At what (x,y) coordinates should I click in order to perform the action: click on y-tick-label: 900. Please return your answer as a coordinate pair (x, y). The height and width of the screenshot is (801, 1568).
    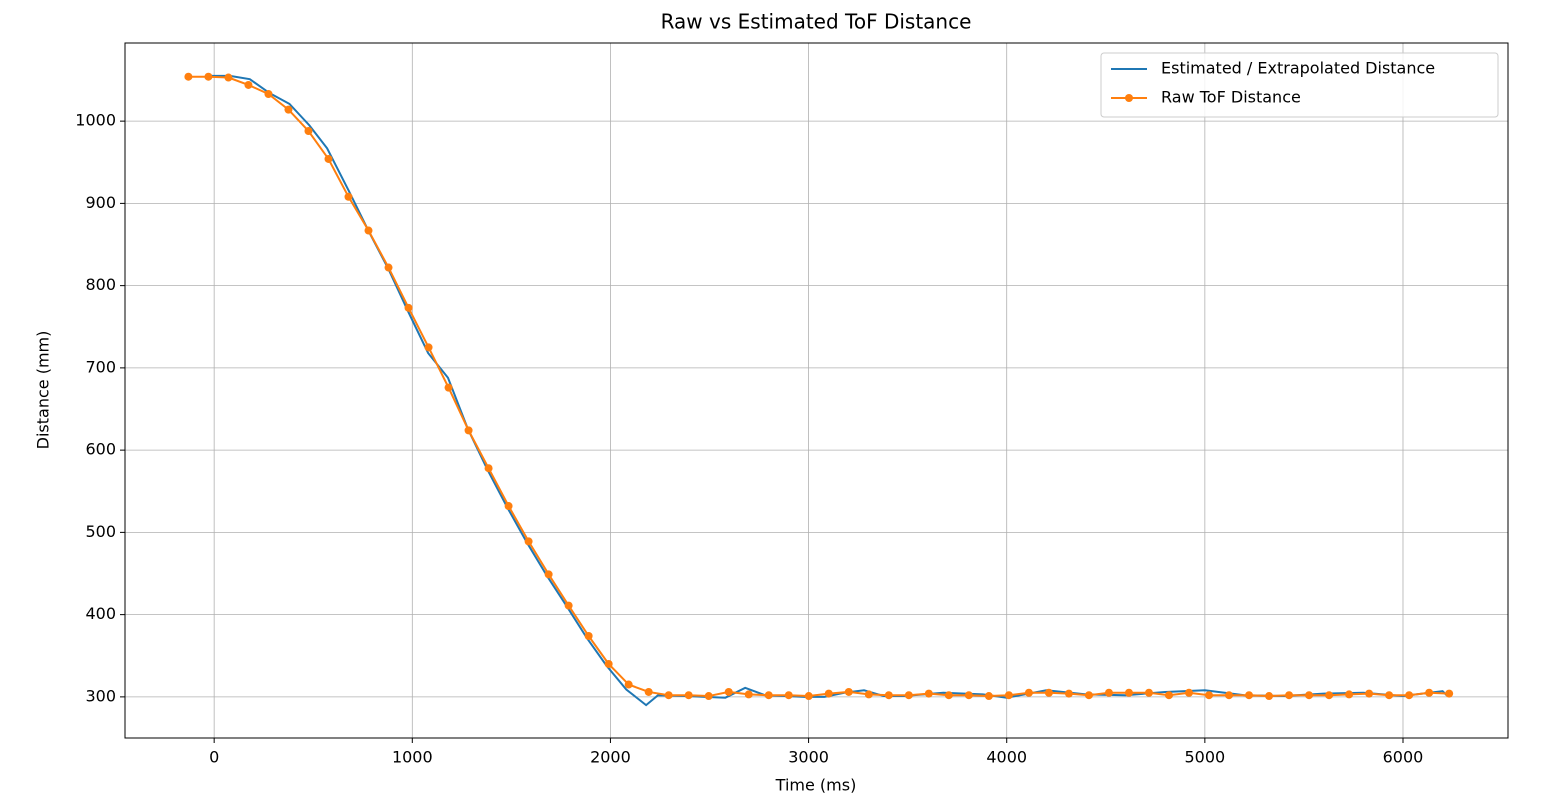
    Looking at the image, I should click on (100, 202).